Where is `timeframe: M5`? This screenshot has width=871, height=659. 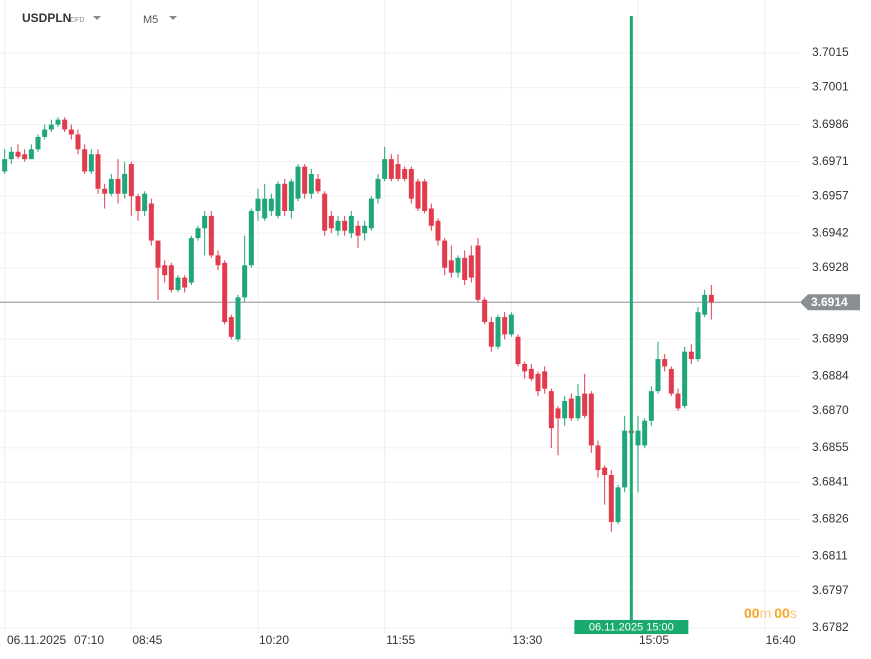 timeframe: M5 is located at coordinates (150, 20).